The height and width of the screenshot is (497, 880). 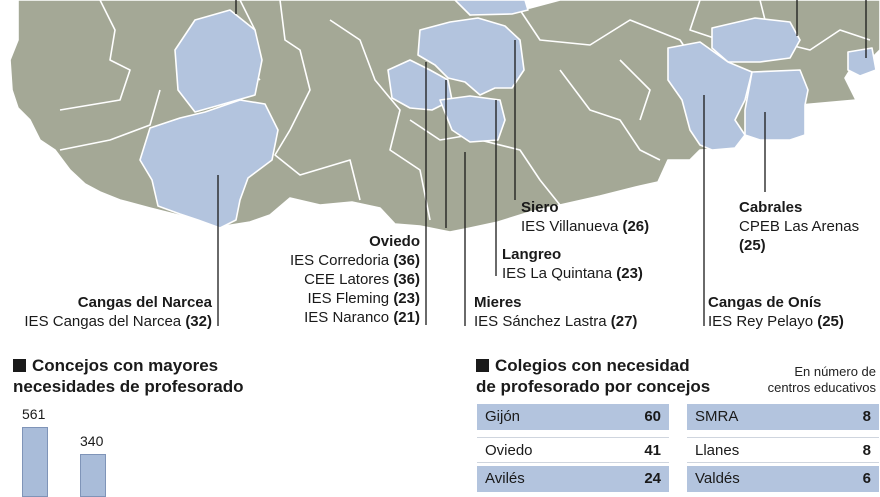 I want to click on callout-oviedo-school-2: CEE Latores, so click(x=349, y=279).